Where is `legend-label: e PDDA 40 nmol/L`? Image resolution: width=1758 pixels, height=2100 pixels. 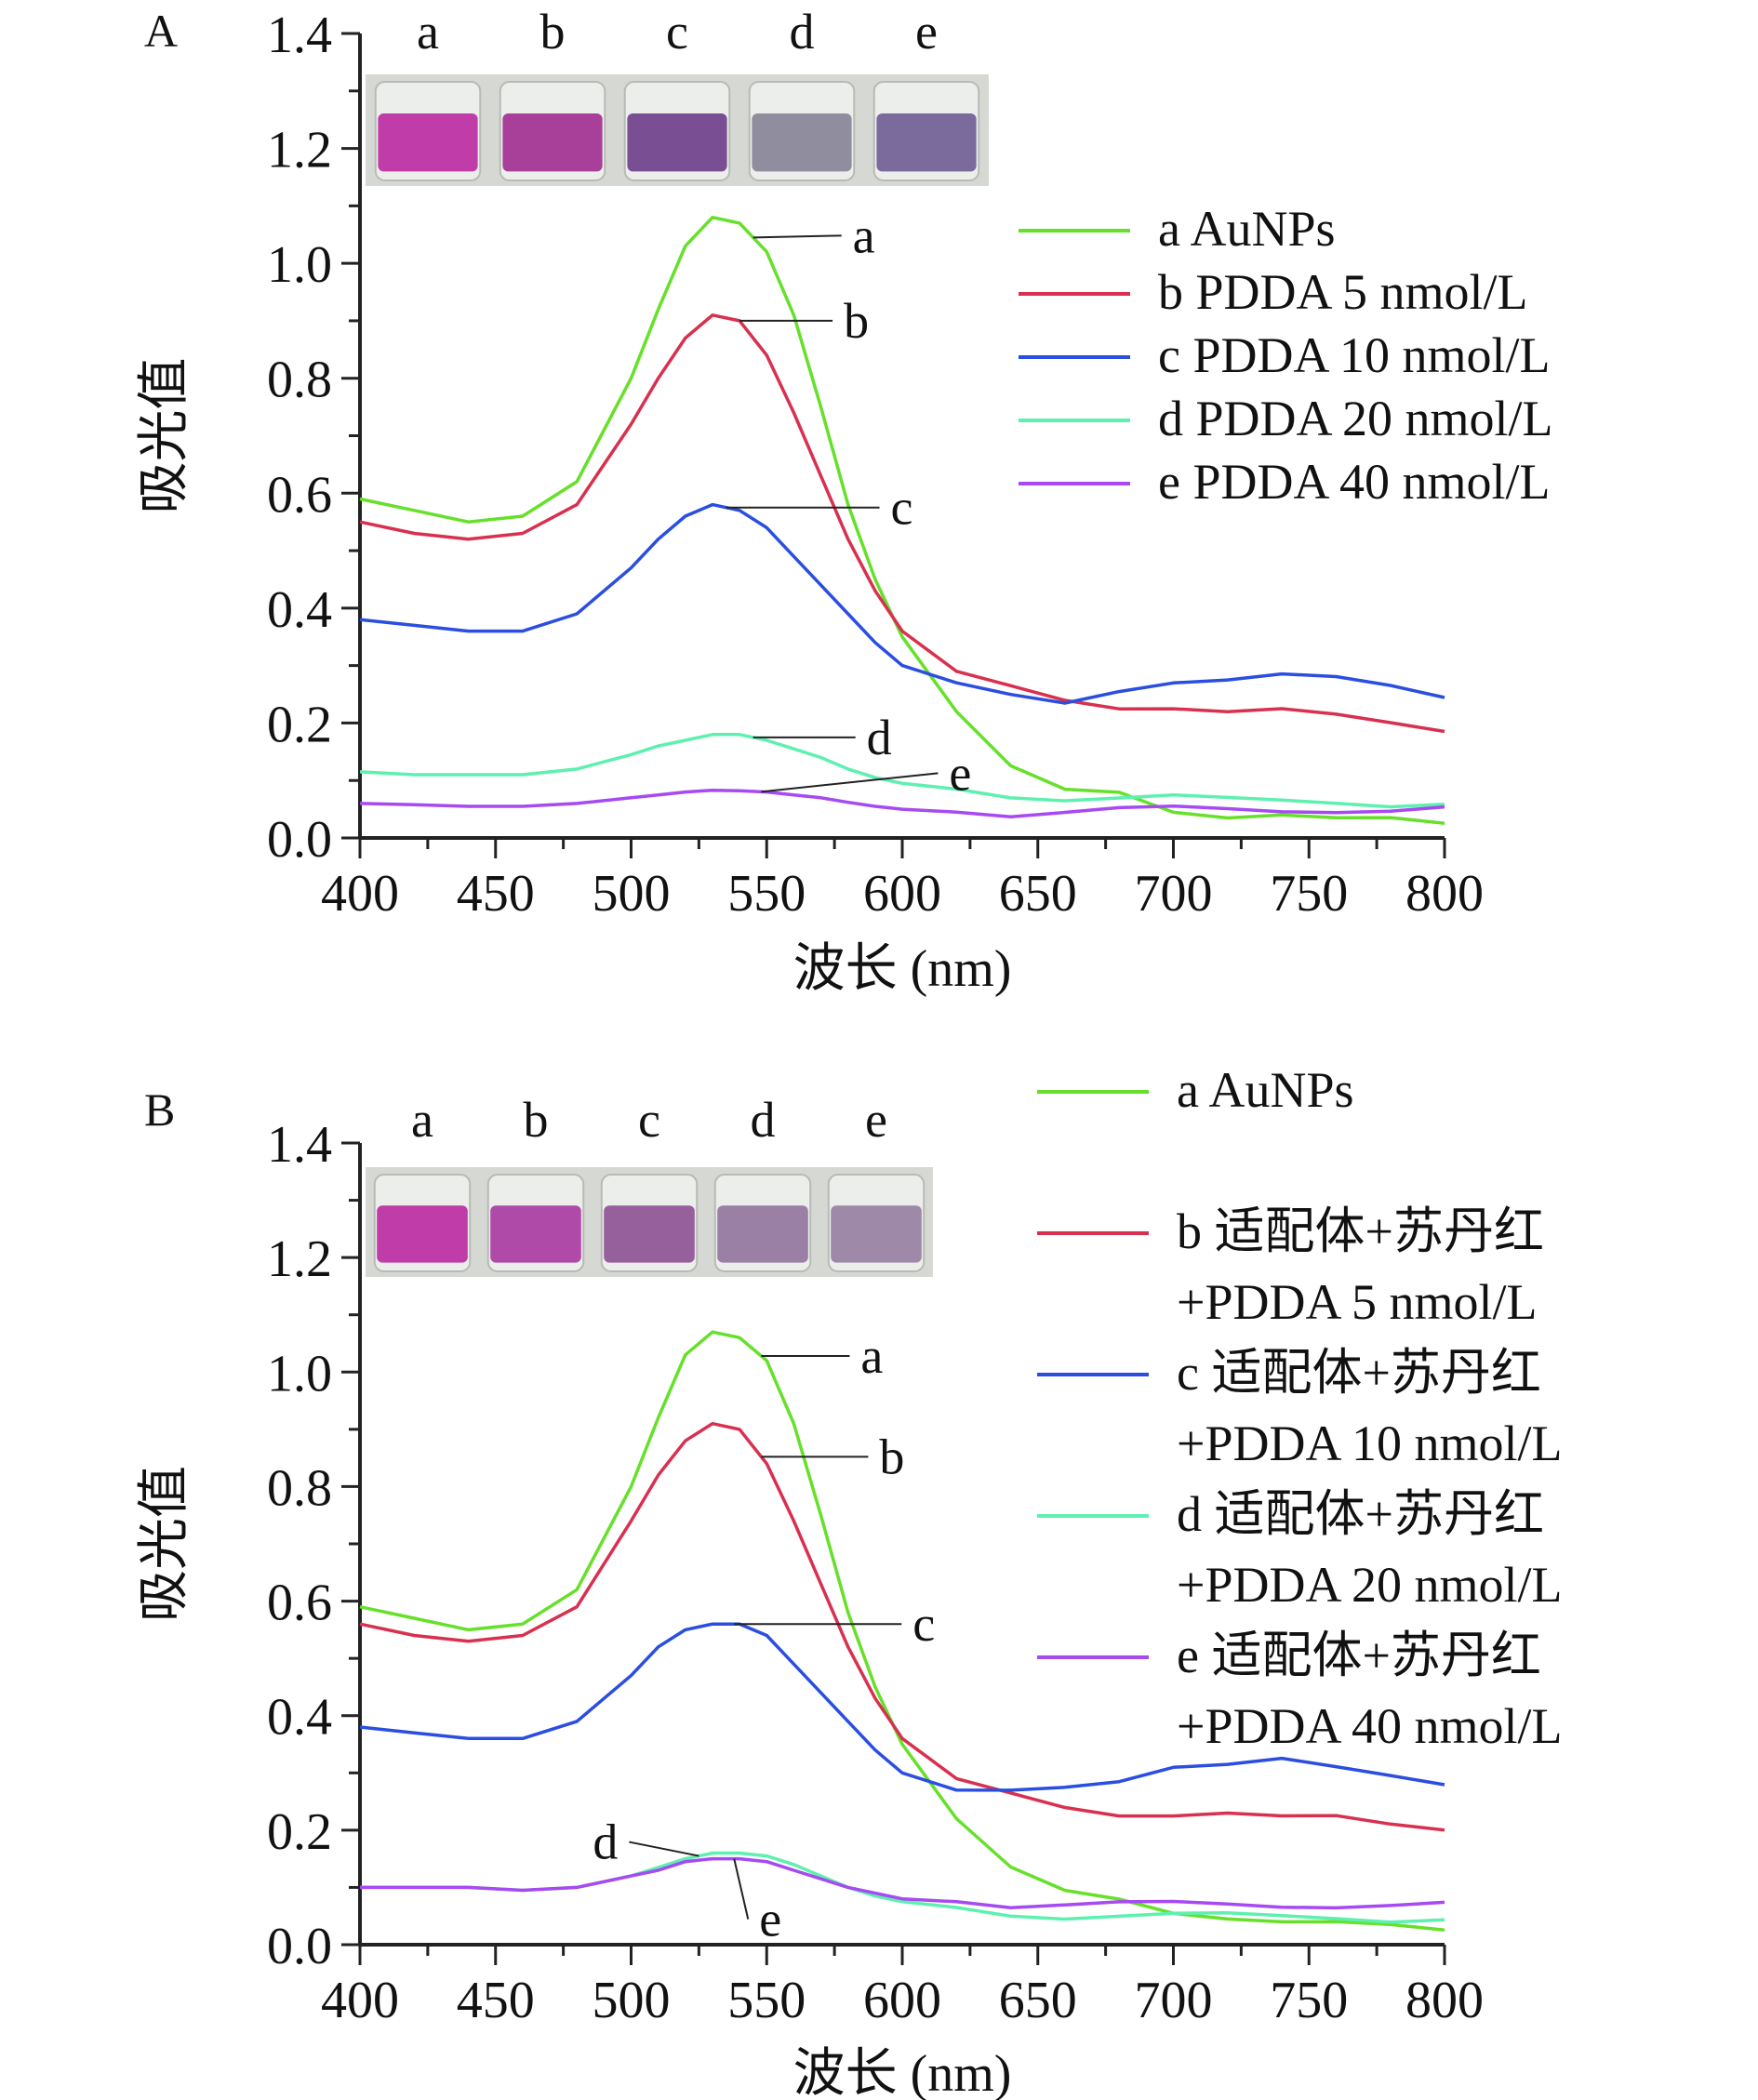
legend-label: e PDDA 40 nmol/L is located at coordinates (1354, 482).